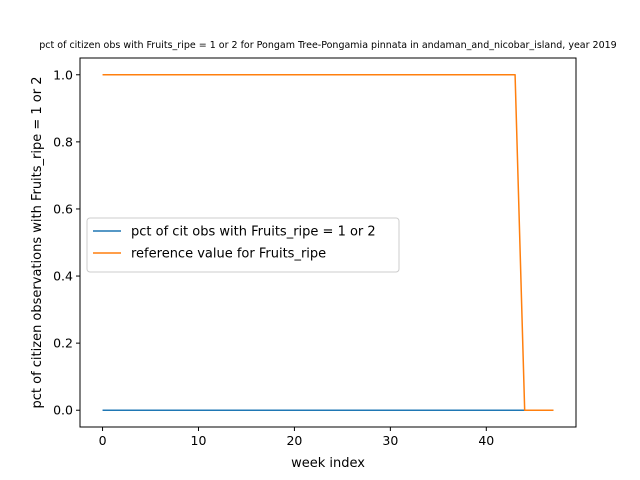 This screenshot has width=640, height=480. I want to click on x-tick-label: 30, so click(390, 440).